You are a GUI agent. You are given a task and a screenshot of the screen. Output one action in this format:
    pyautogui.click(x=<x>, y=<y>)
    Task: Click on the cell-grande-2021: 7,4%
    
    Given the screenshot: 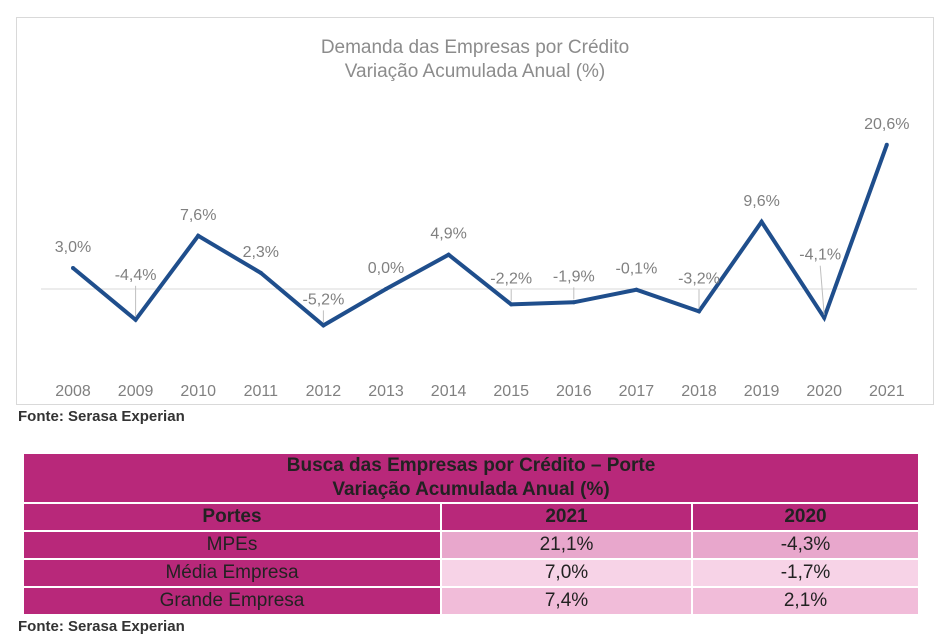 What is the action you would take?
    pyautogui.click(x=566, y=601)
    